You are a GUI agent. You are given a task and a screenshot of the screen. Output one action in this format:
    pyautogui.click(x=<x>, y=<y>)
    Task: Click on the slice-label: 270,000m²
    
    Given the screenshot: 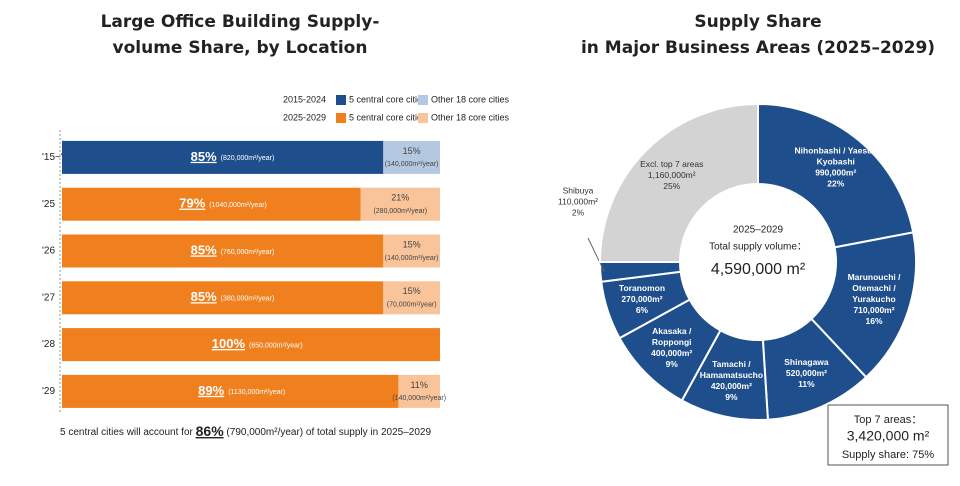 What is the action you would take?
    pyautogui.click(x=641, y=299)
    